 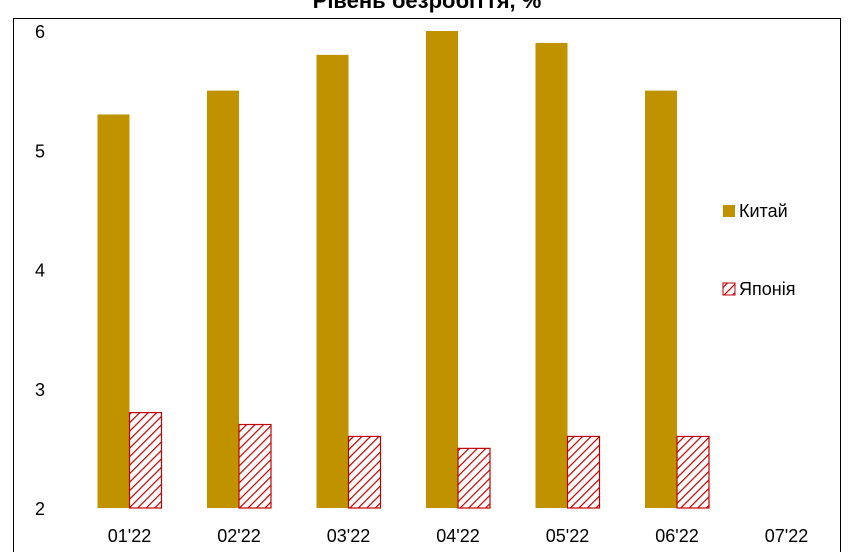 What do you see at coordinates (676, 536) in the screenshot?
I see `x-tick-label: 06'22` at bounding box center [676, 536].